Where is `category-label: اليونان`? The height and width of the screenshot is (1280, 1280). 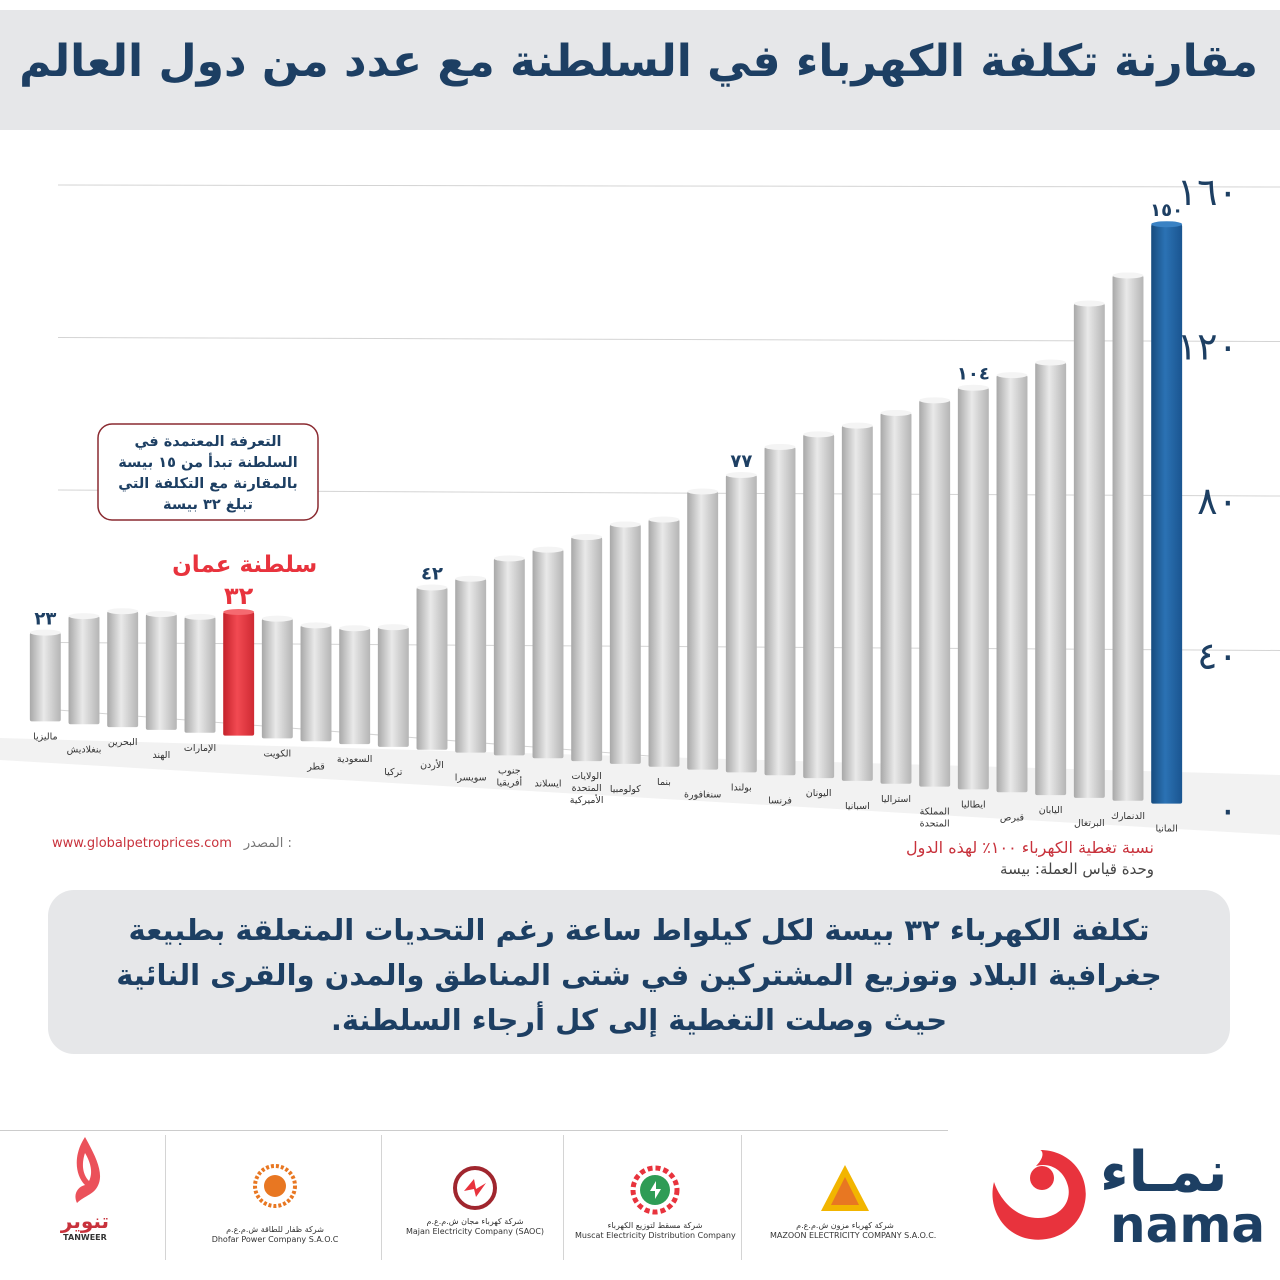 category-label: اليونان is located at coordinates (819, 793).